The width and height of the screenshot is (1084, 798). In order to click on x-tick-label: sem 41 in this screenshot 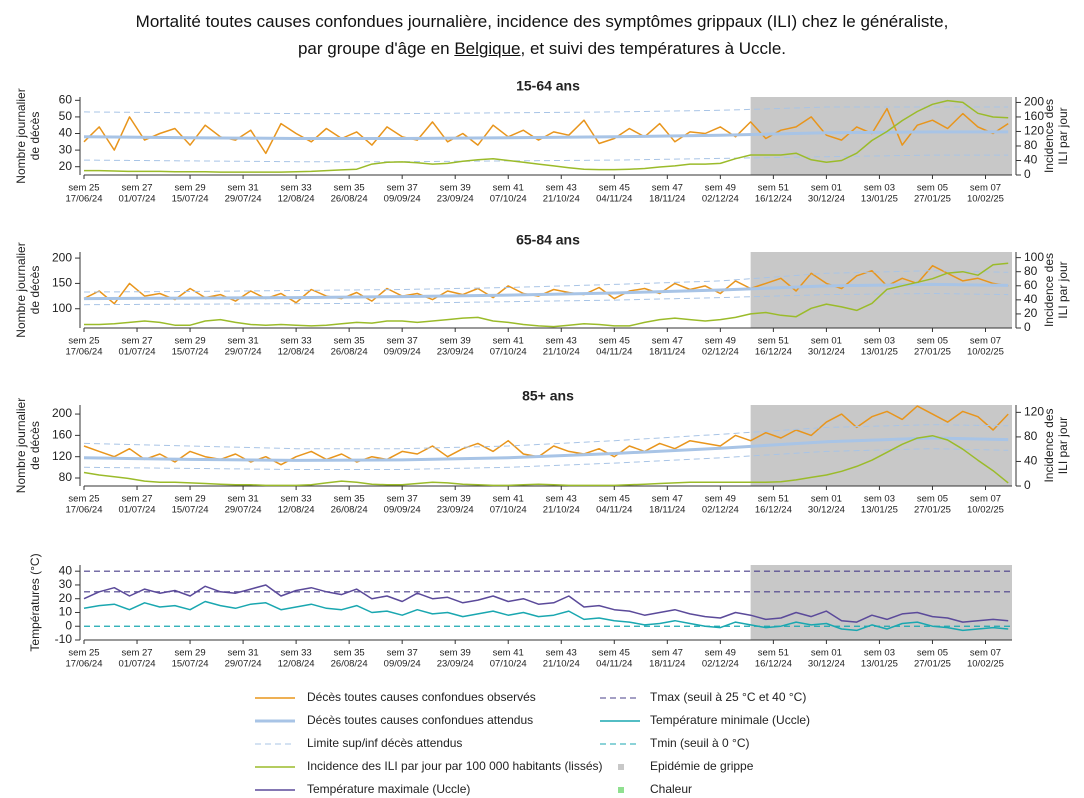, I will do `click(508, 188)`.